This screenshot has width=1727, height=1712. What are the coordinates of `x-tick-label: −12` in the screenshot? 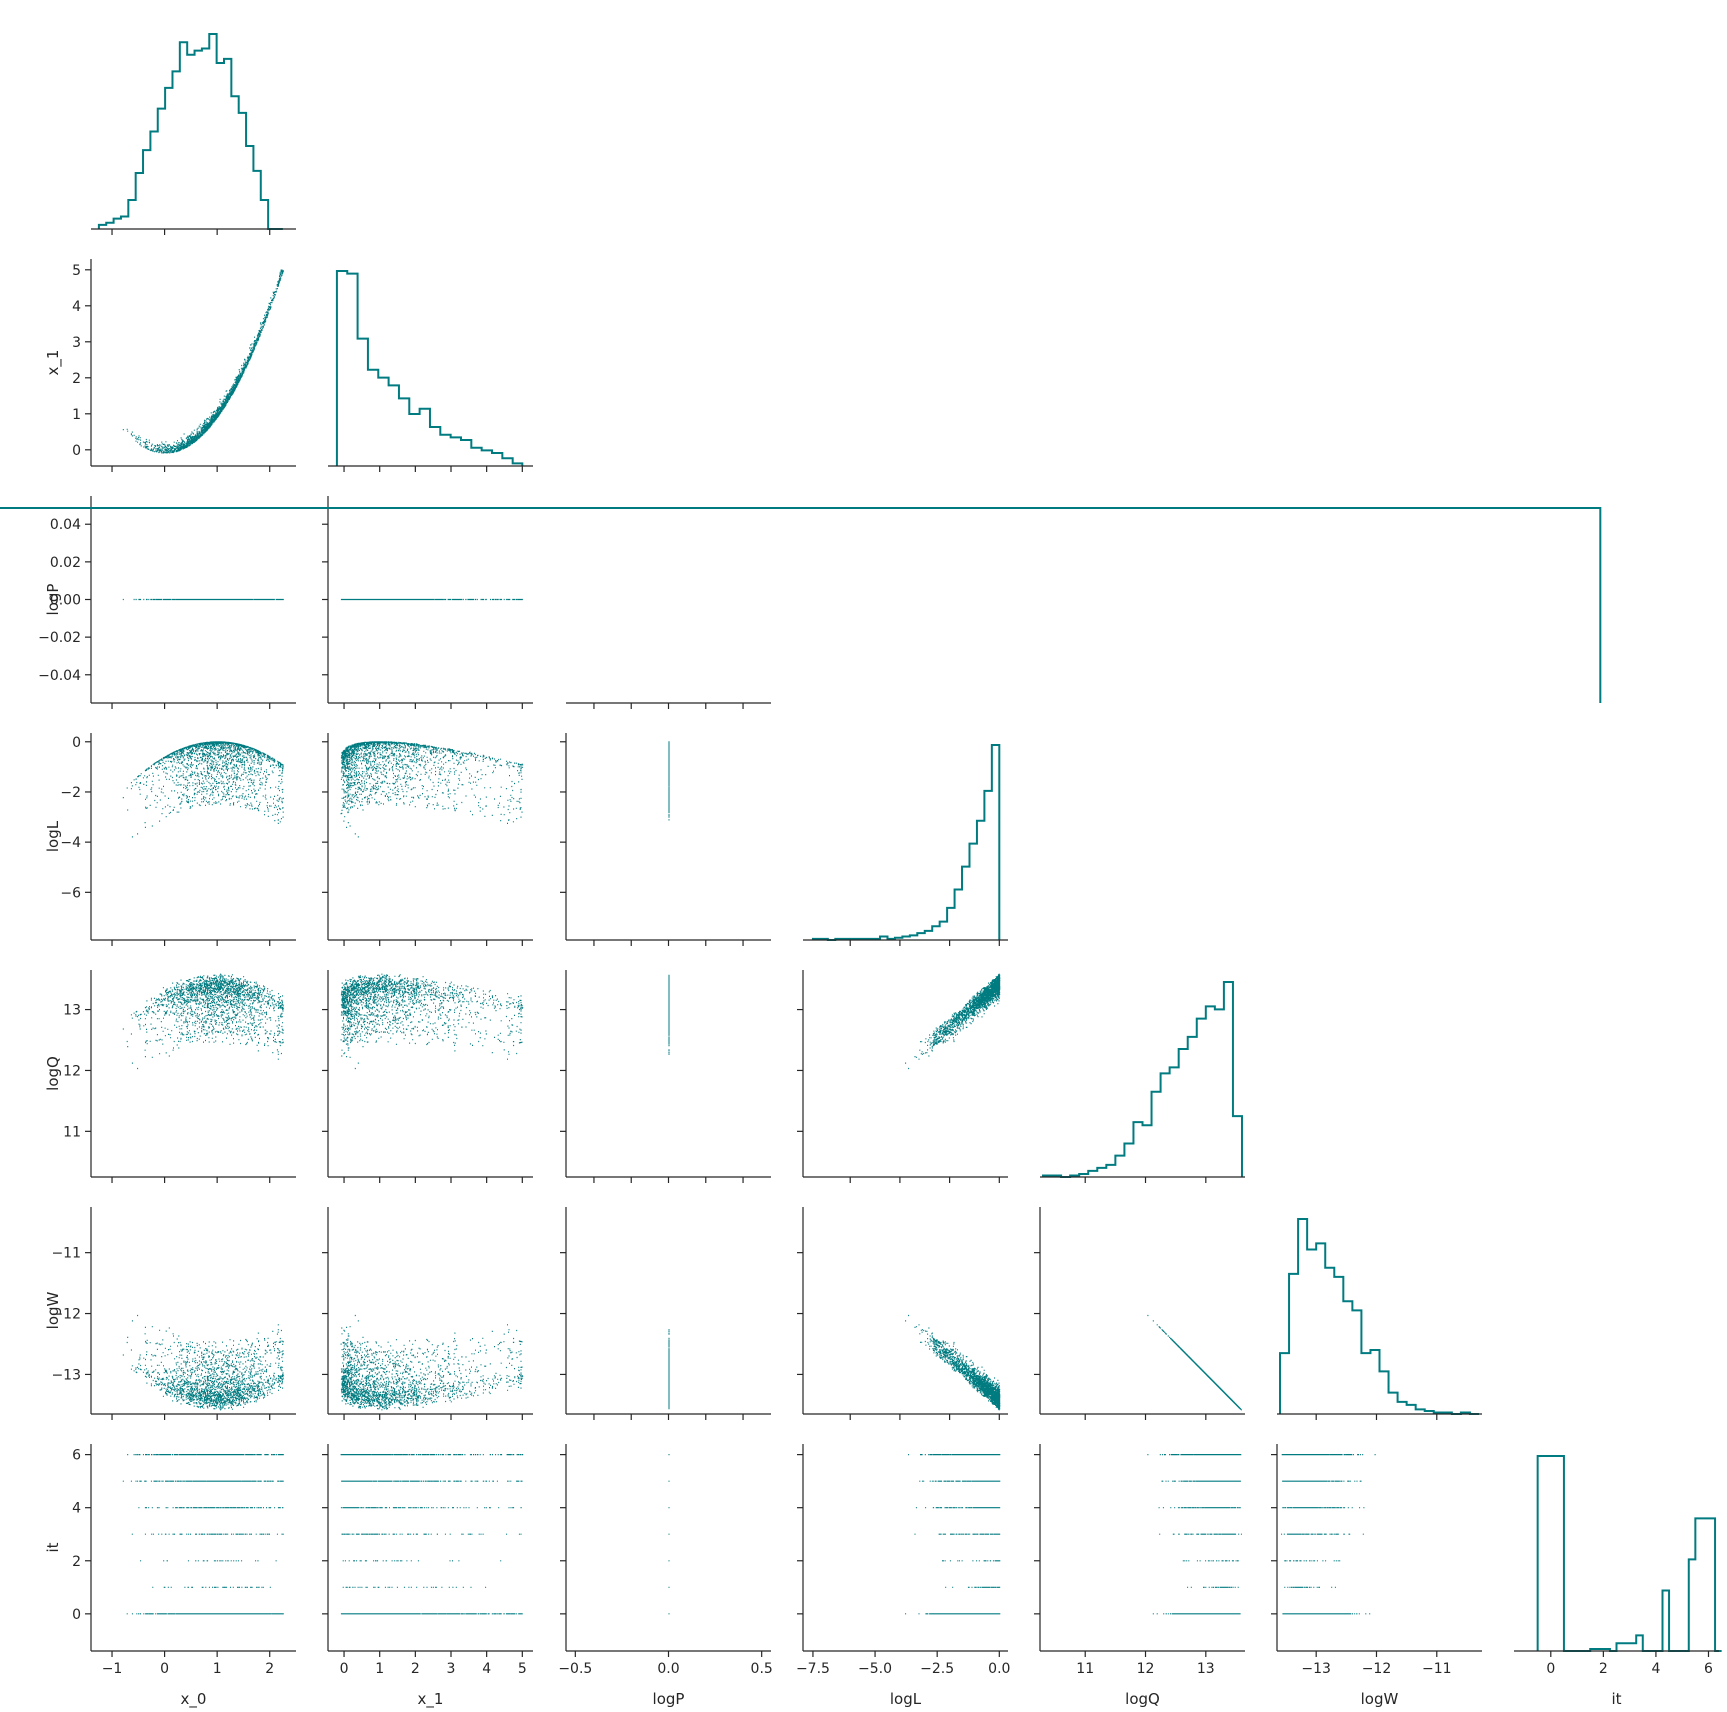 It's located at (1377, 1669).